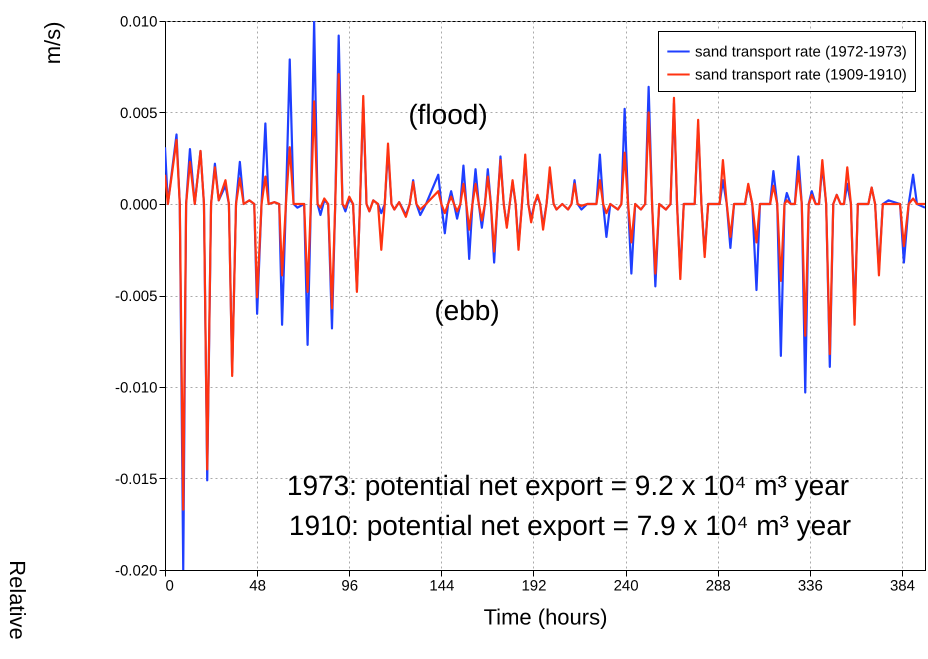 The width and height of the screenshot is (928, 659). What do you see at coordinates (801, 75) in the screenshot?
I see `legend-label: sand transport rate (1909-1910)` at bounding box center [801, 75].